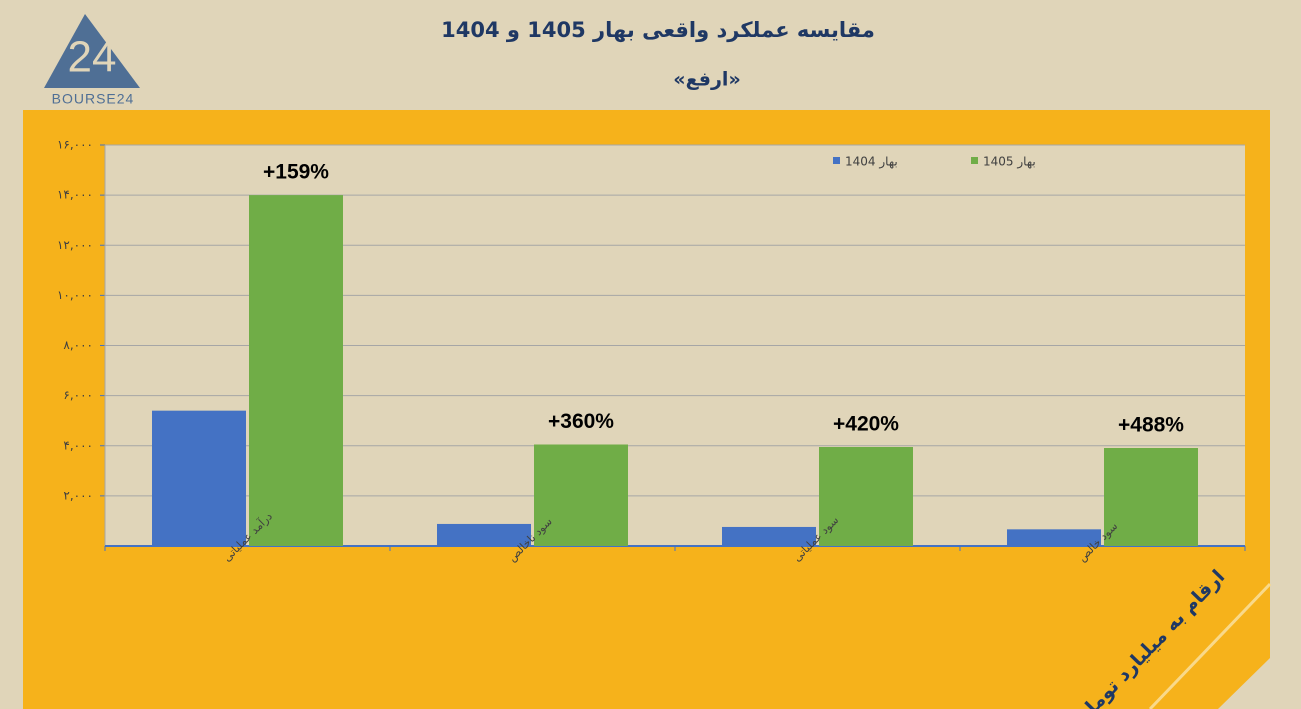 This screenshot has width=1301, height=709. Describe the element at coordinates (1151, 425) in the screenshot. I see `bar-annotation: +488%` at that location.